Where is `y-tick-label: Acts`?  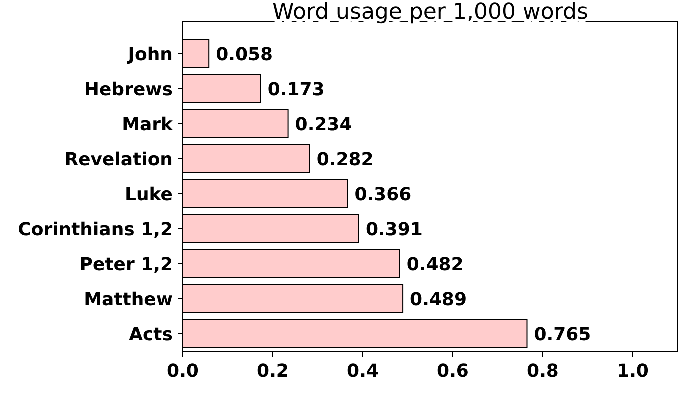 y-tick-label: Acts is located at coordinates (151, 335).